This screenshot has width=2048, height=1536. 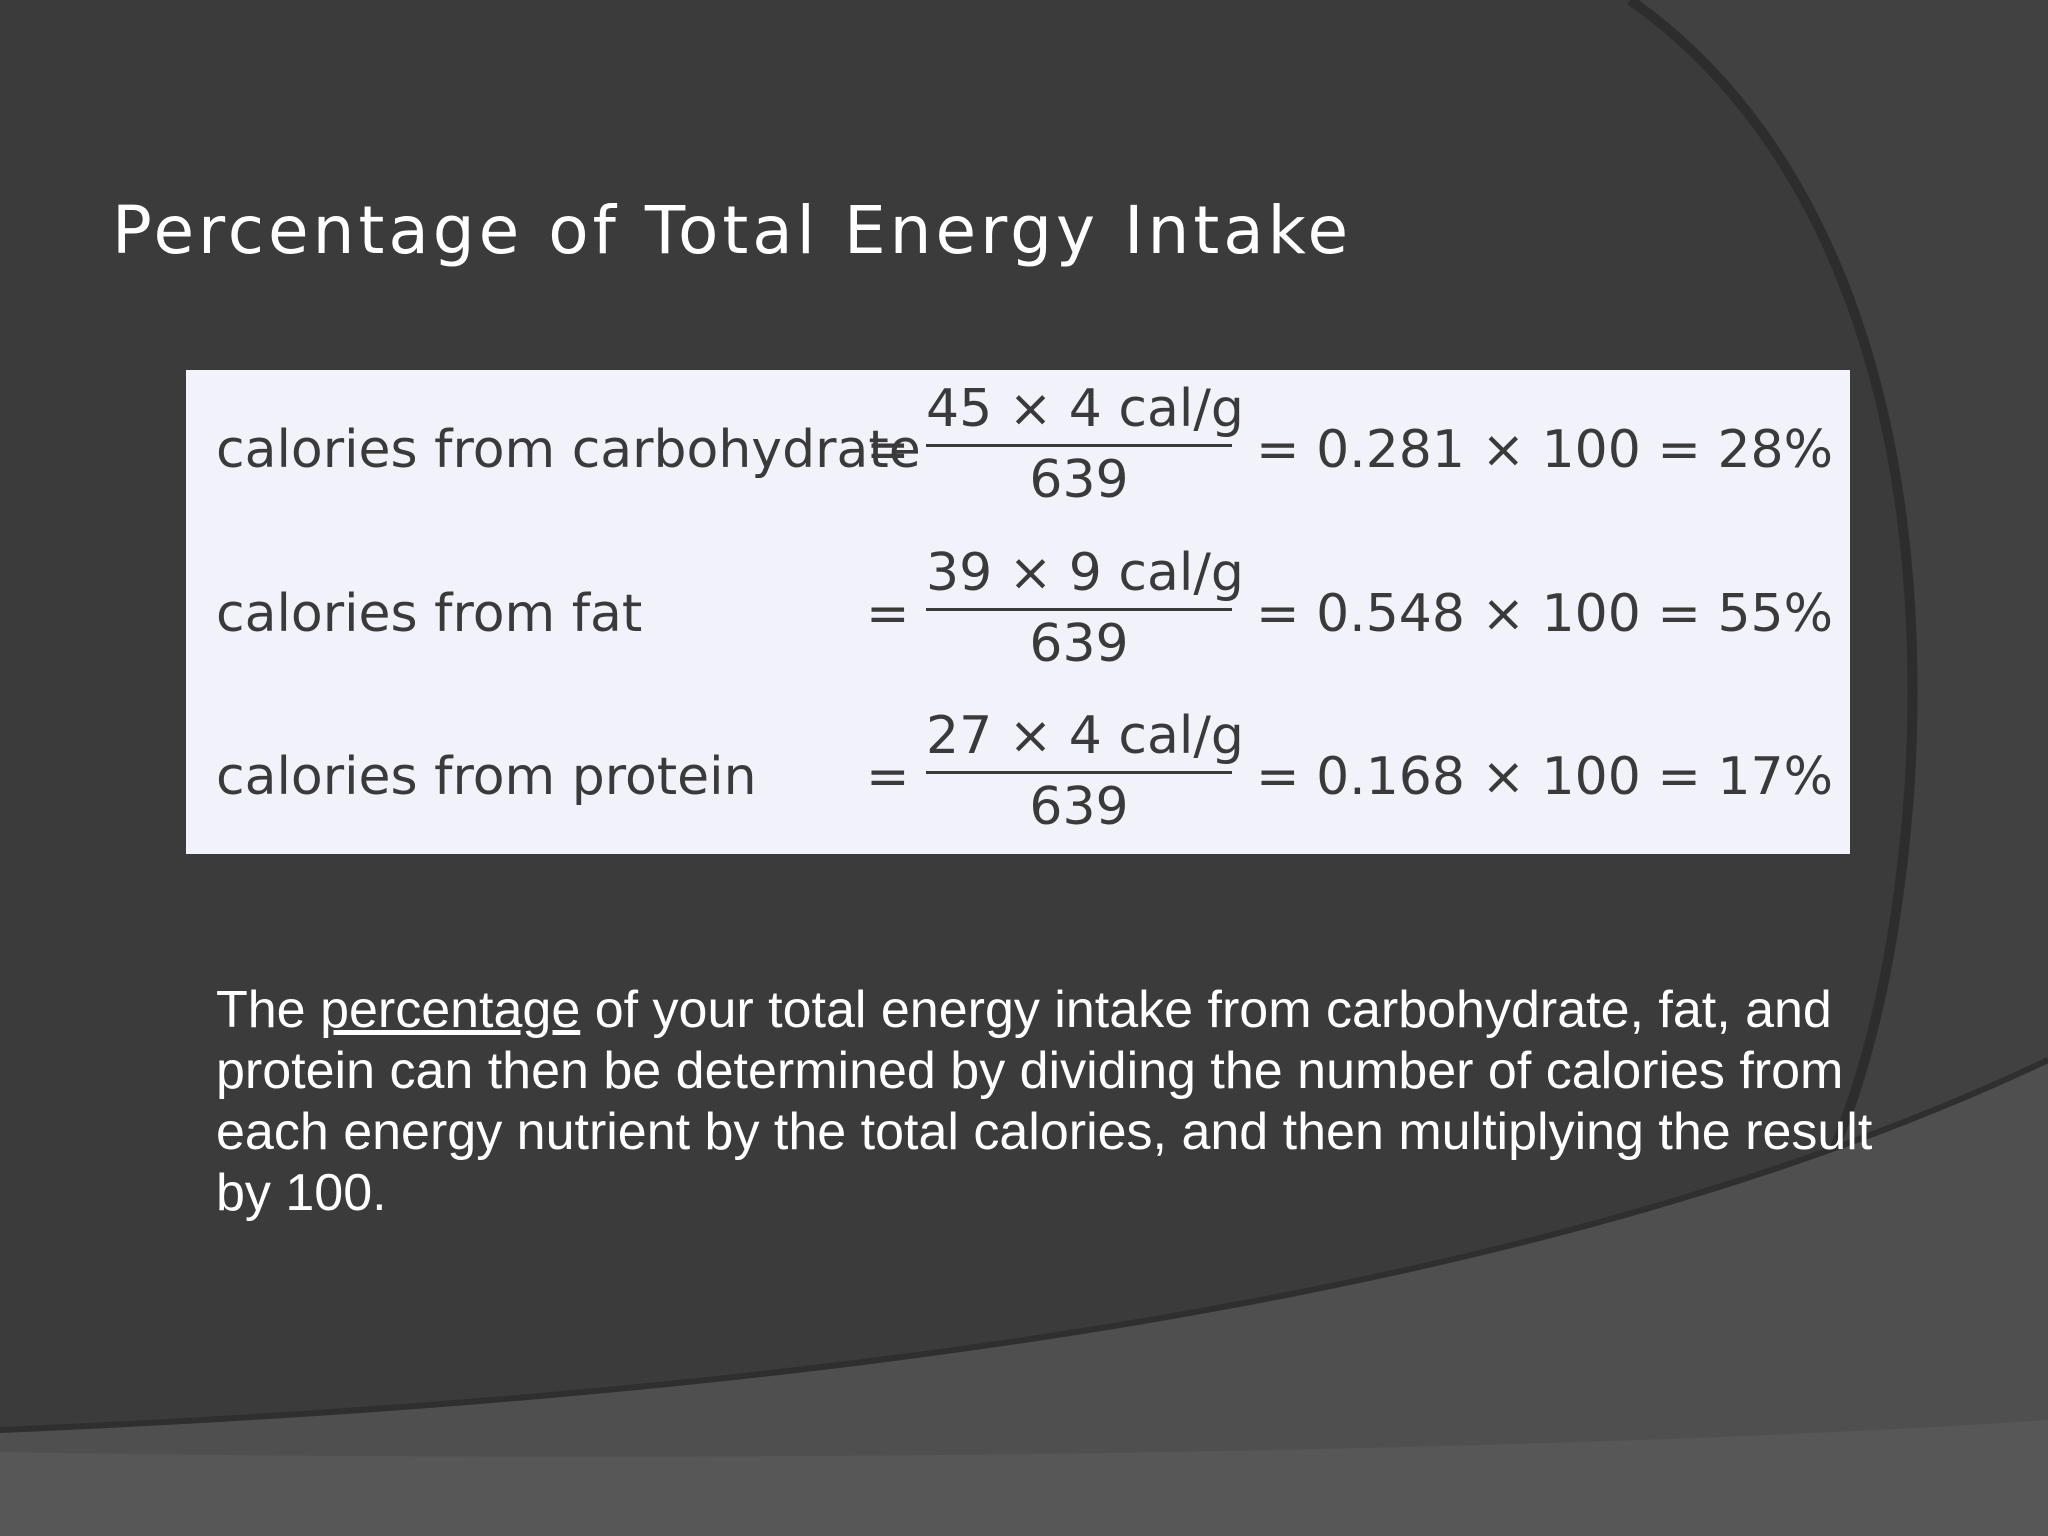 I want to click on equation-label: calories from protein, so click(x=486, y=777).